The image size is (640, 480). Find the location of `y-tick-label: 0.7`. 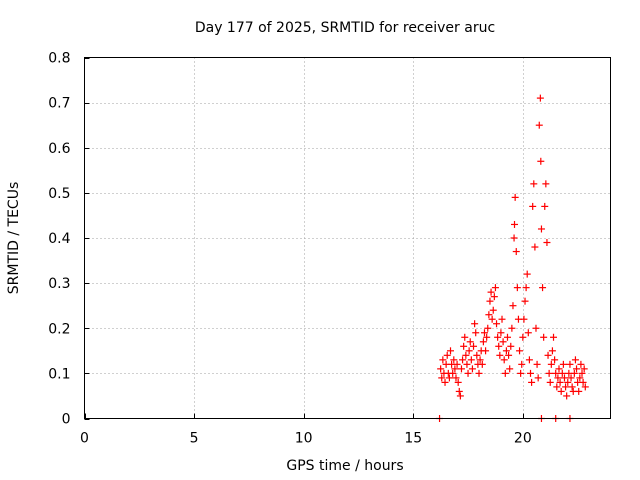

y-tick-label: 0.7 is located at coordinates (59, 104).